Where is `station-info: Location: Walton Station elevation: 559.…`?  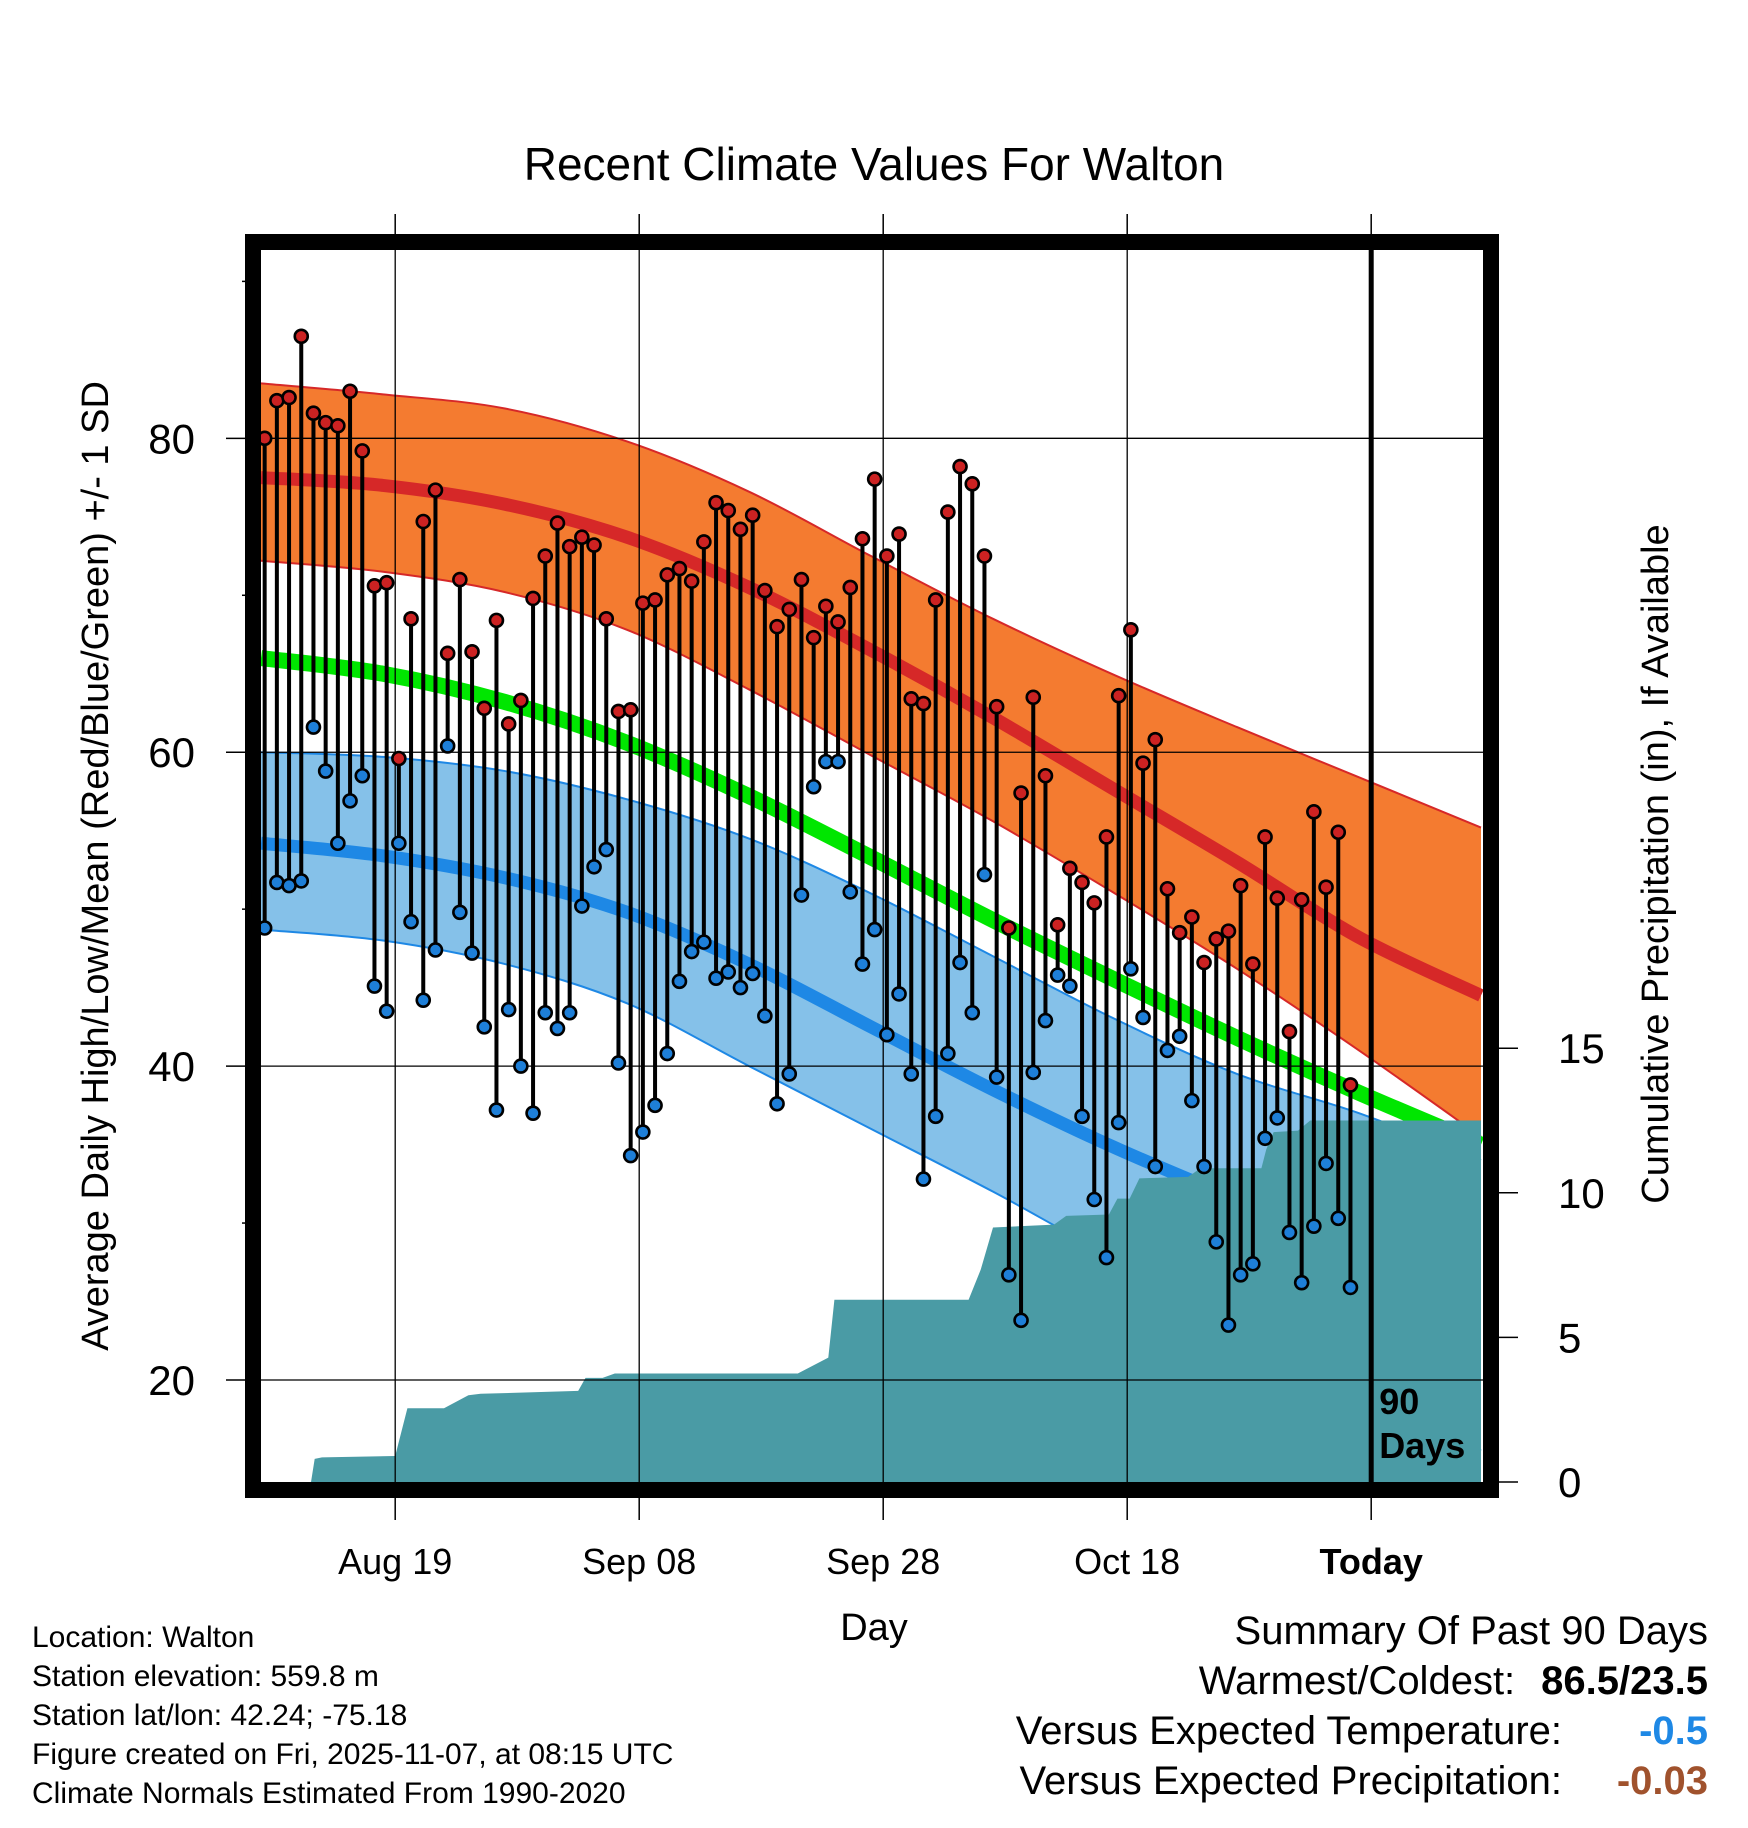
station-info: Location: Walton Station elevation: 559.… is located at coordinates (352, 1715).